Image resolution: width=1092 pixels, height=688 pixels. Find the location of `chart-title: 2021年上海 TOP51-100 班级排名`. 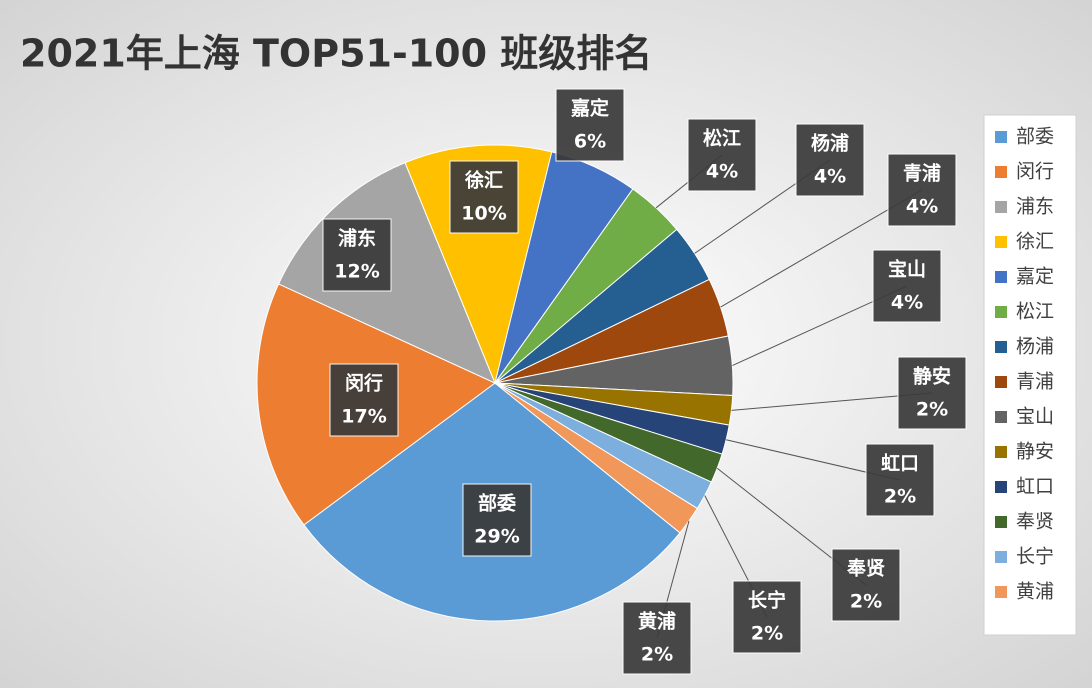

chart-title: 2021年上海 TOP51-100 班级排名 is located at coordinates (336, 54).